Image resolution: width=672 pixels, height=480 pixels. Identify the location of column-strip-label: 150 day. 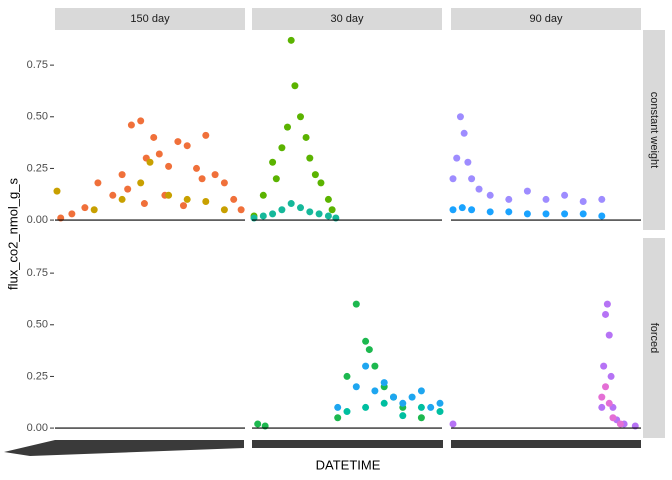
(150, 19).